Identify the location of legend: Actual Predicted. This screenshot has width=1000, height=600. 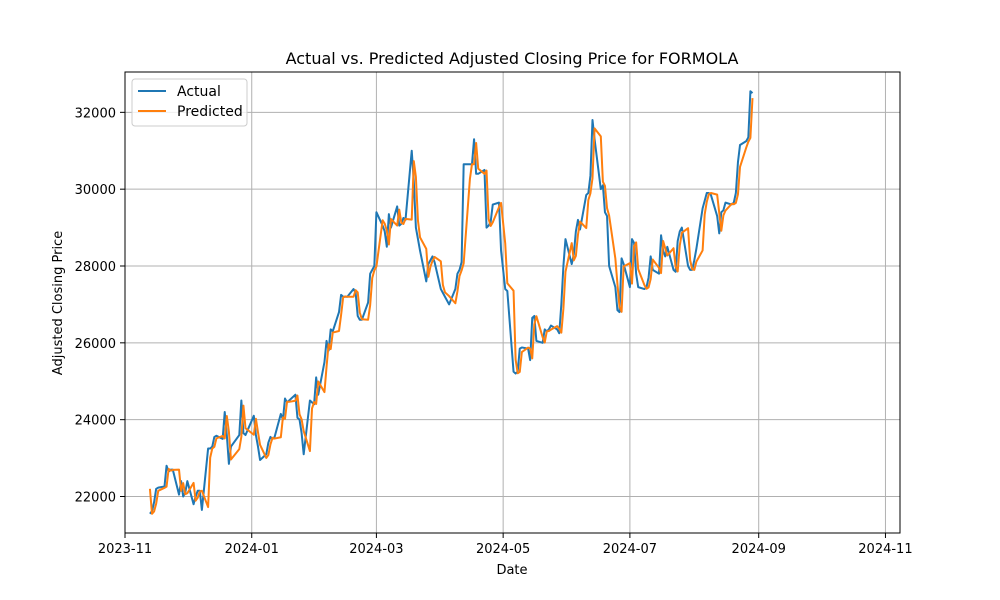
(189, 102).